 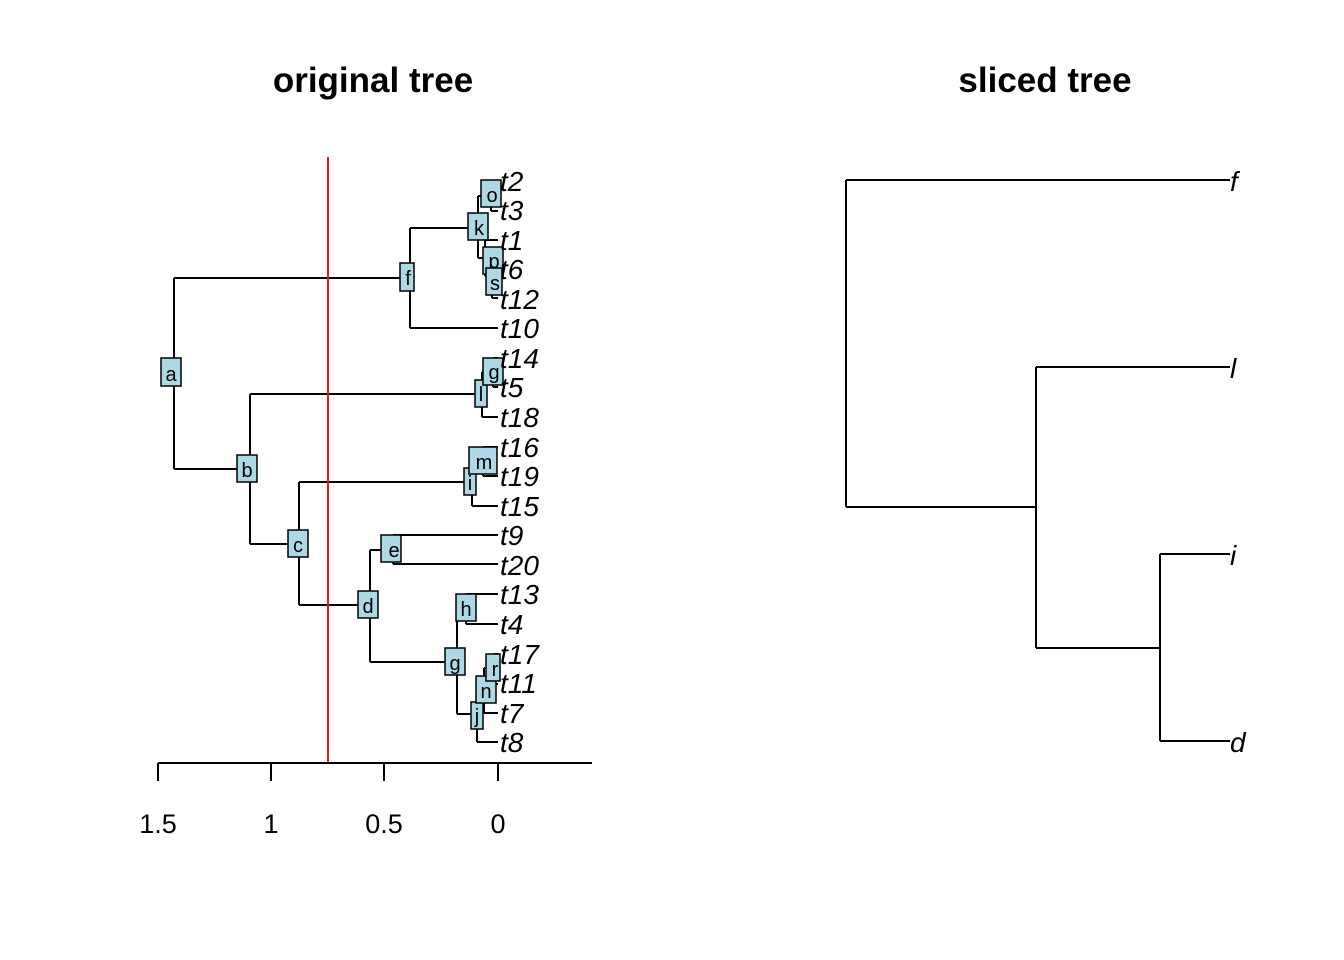 I want to click on tip-label-t3: t3, so click(x=512, y=210).